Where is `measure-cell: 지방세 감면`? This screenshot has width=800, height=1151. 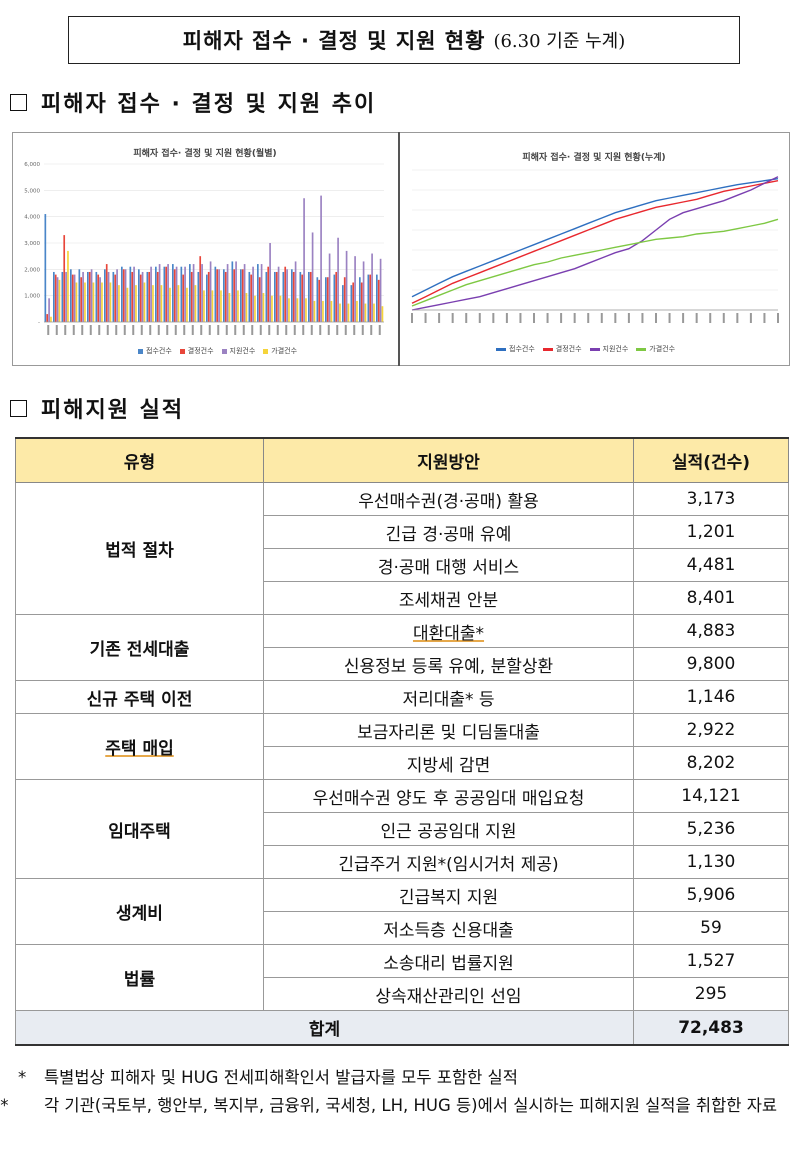
measure-cell: 지방세 감면 is located at coordinates (448, 763).